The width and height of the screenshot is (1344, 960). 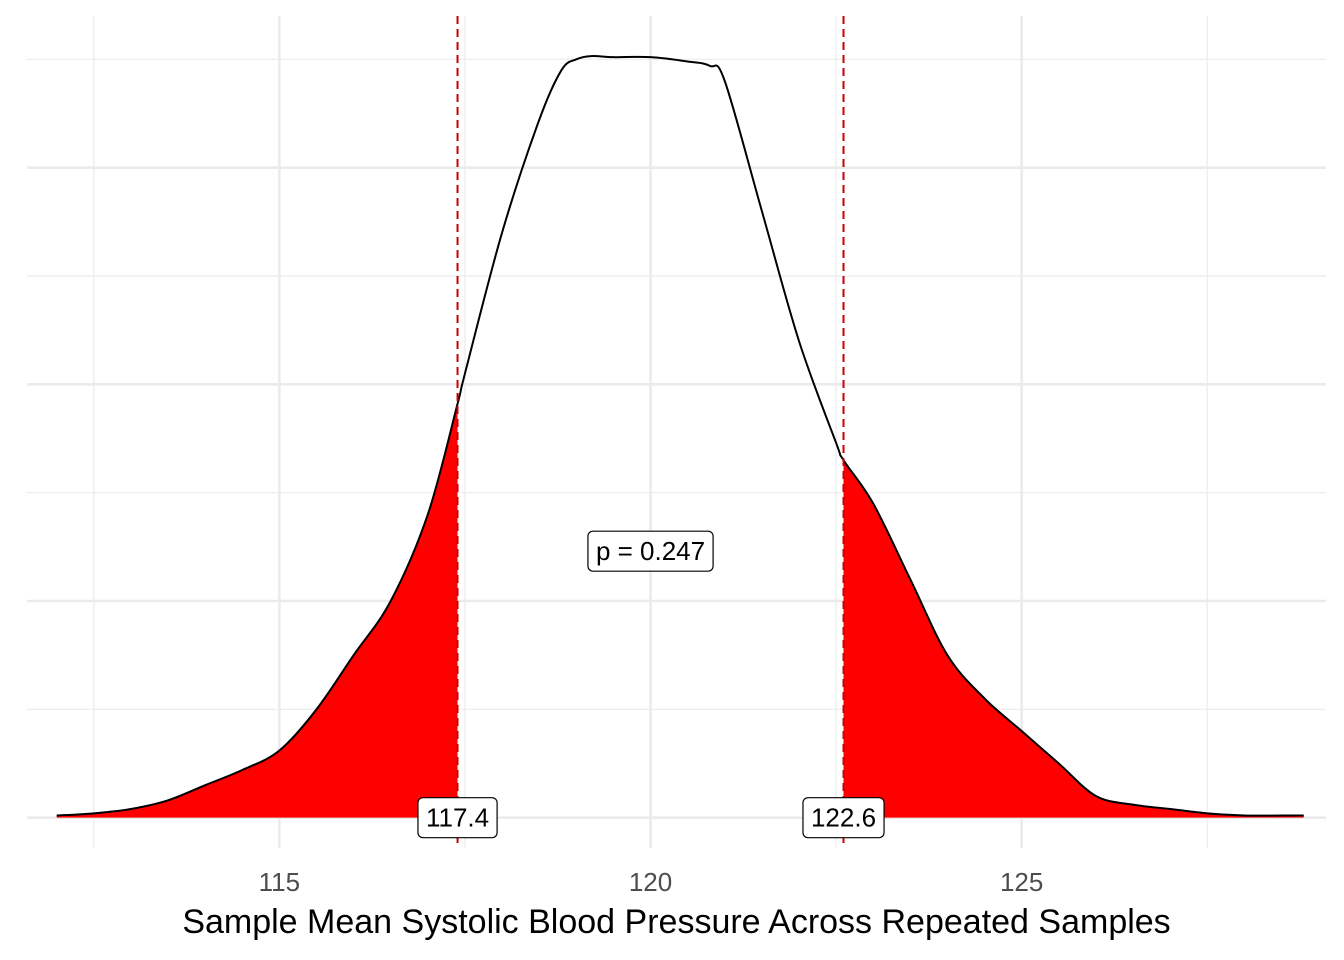 I want to click on p-value-label-group: p = 0.247, so click(x=650, y=551).